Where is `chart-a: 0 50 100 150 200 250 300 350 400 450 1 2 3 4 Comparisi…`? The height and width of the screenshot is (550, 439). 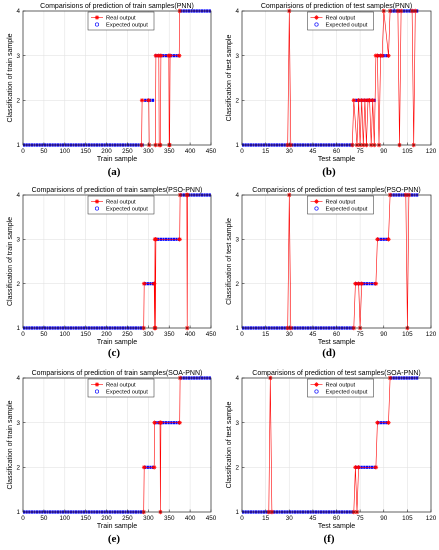 chart-a: 0 50 100 150 200 250 300 350 400 450 1 2 3 4 Comparisi… is located at coordinates (112, 83).